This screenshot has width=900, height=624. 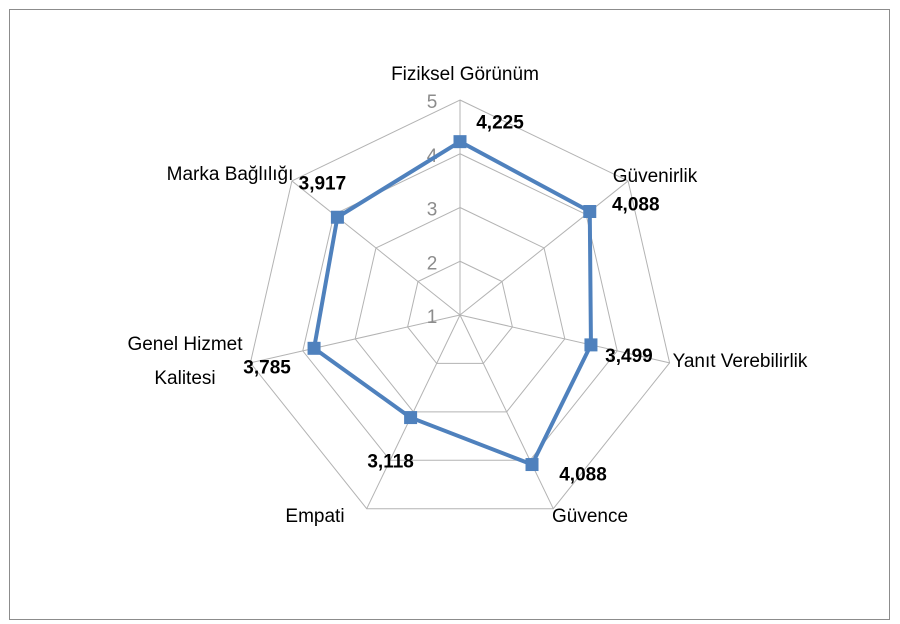 What do you see at coordinates (432, 156) in the screenshot?
I see `y-tick-label: 4` at bounding box center [432, 156].